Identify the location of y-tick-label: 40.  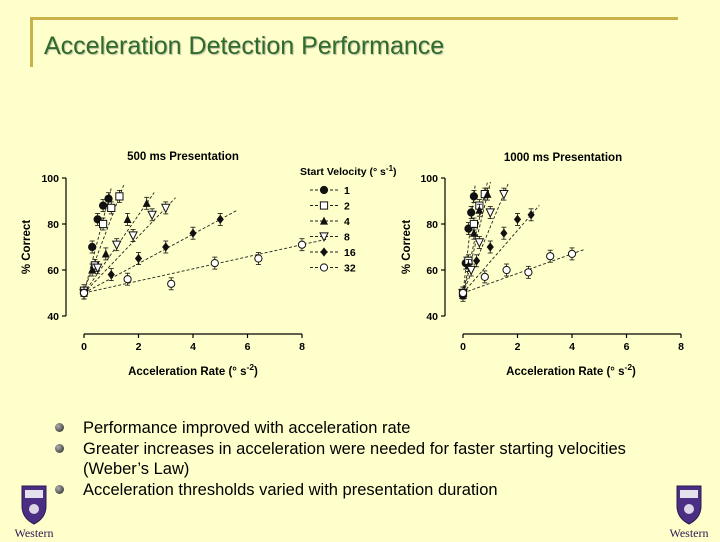
(432, 317).